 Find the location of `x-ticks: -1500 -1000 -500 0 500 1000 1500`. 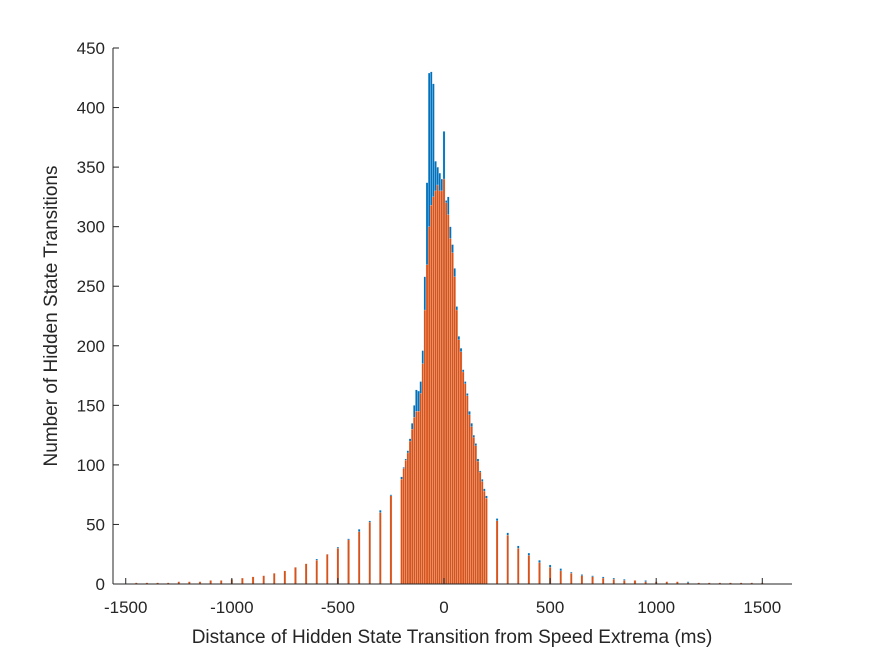

x-ticks: -1500 -1000 -500 0 500 1000 1500 is located at coordinates (442, 597).